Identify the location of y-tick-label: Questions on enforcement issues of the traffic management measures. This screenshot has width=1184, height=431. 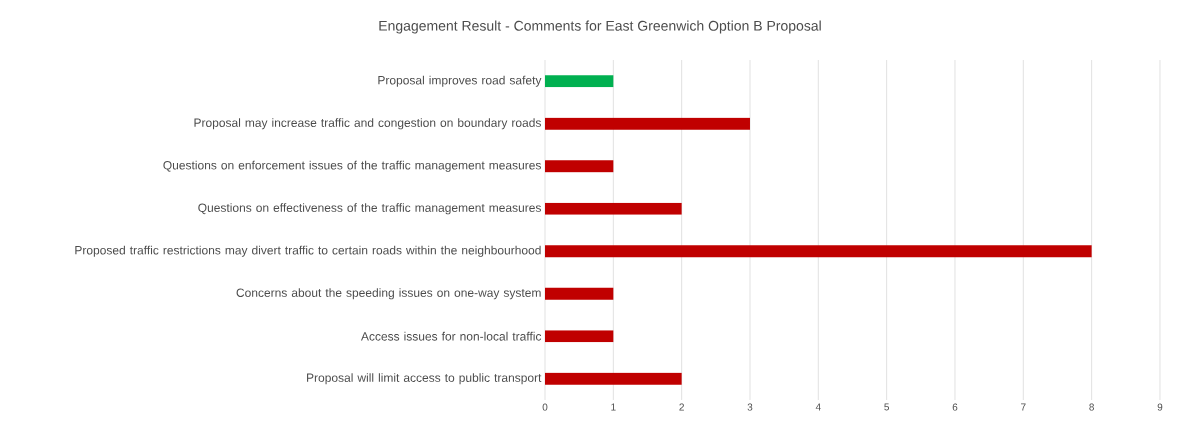
(352, 166).